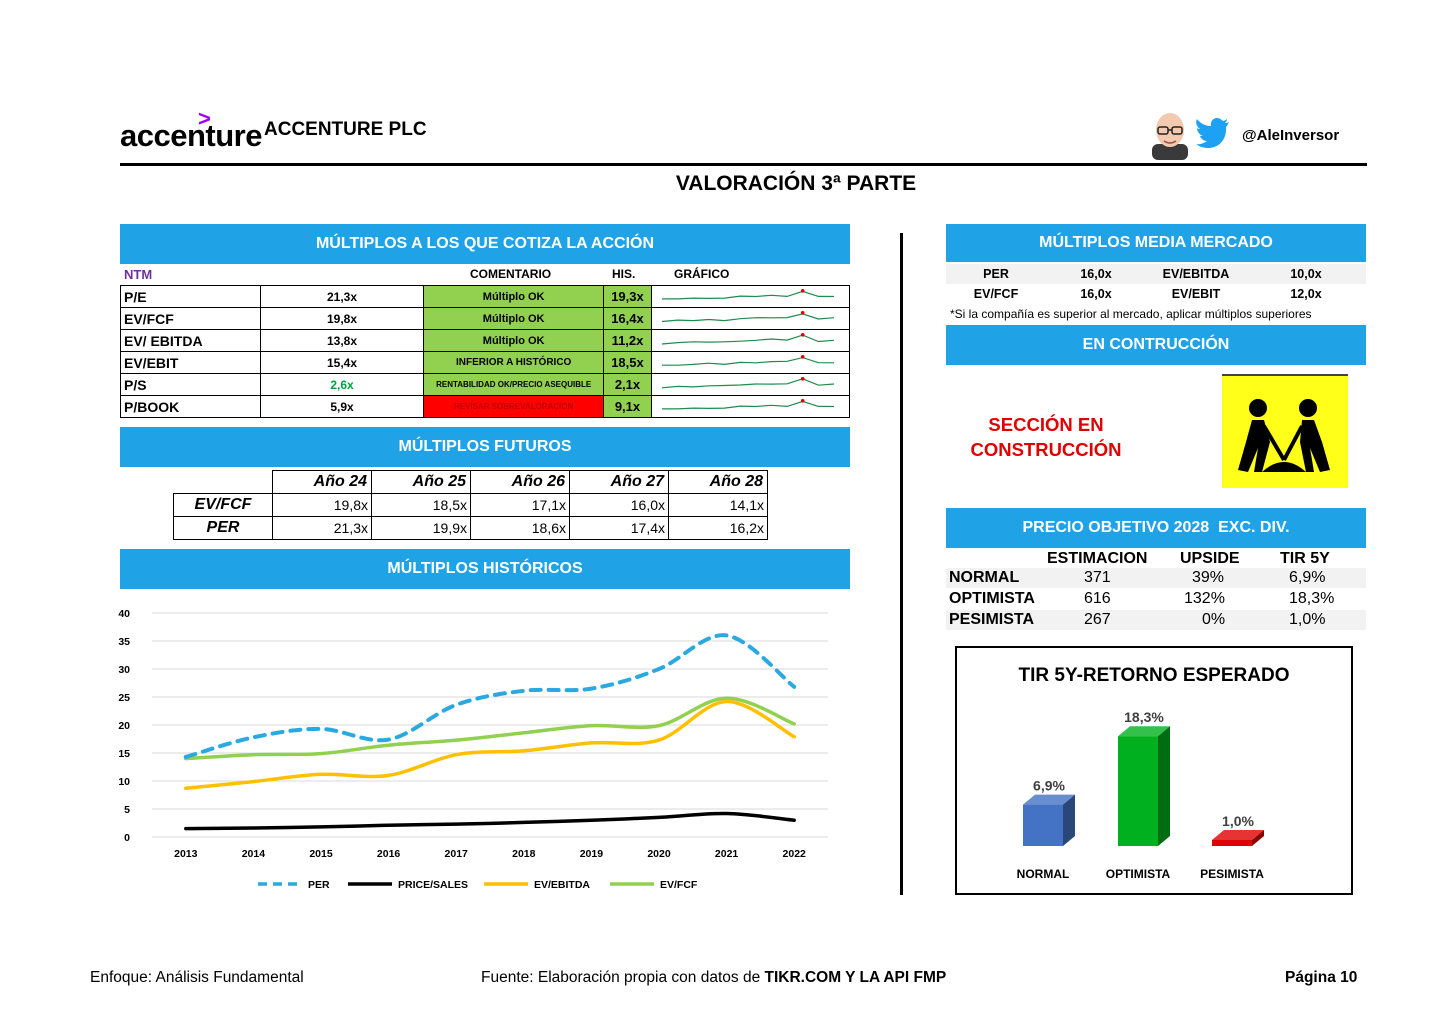  I want to click on table-row: P/BOOK 5,9x REVISAR SOBREVALORACION 9,1x, so click(485, 406).